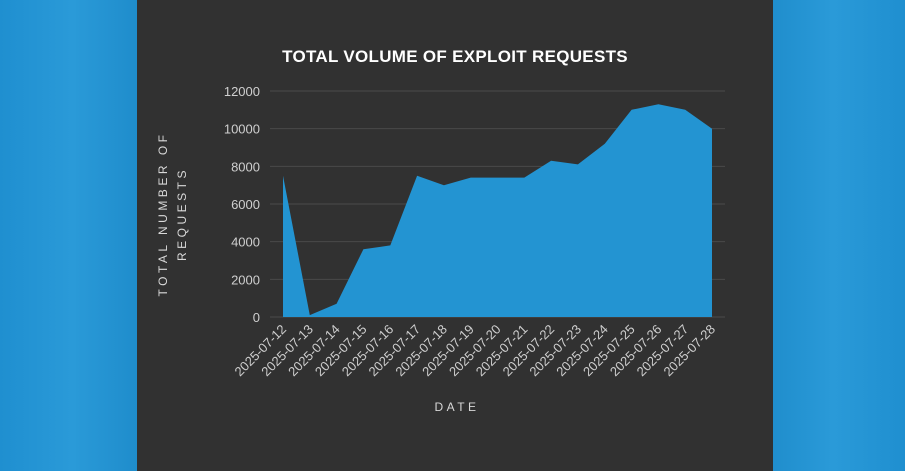  What do you see at coordinates (245, 279) in the screenshot?
I see `y-tick-label: 2000` at bounding box center [245, 279].